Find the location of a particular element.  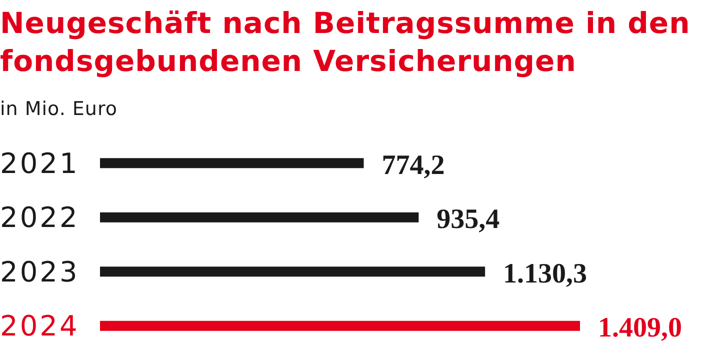

data-label: 774,2 is located at coordinates (413, 165).